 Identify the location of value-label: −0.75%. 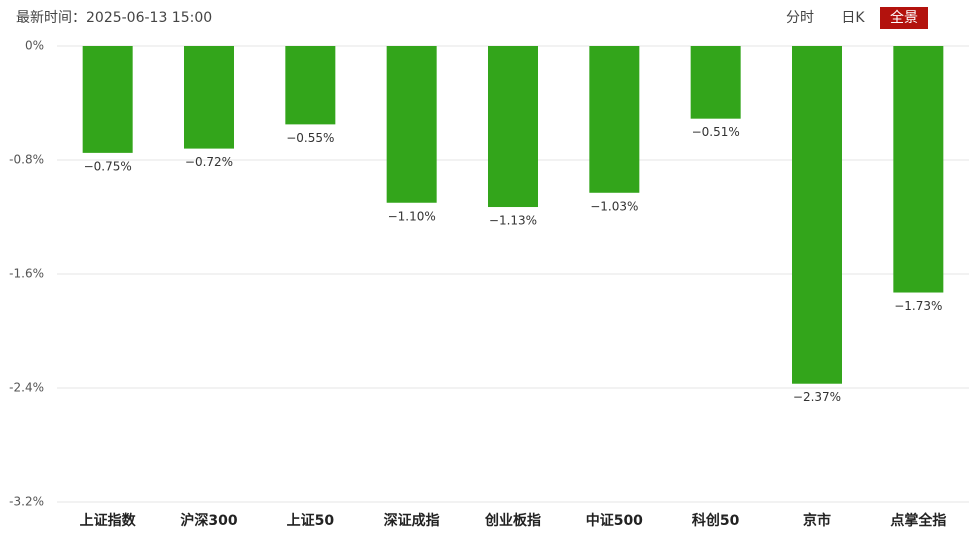
(108, 166).